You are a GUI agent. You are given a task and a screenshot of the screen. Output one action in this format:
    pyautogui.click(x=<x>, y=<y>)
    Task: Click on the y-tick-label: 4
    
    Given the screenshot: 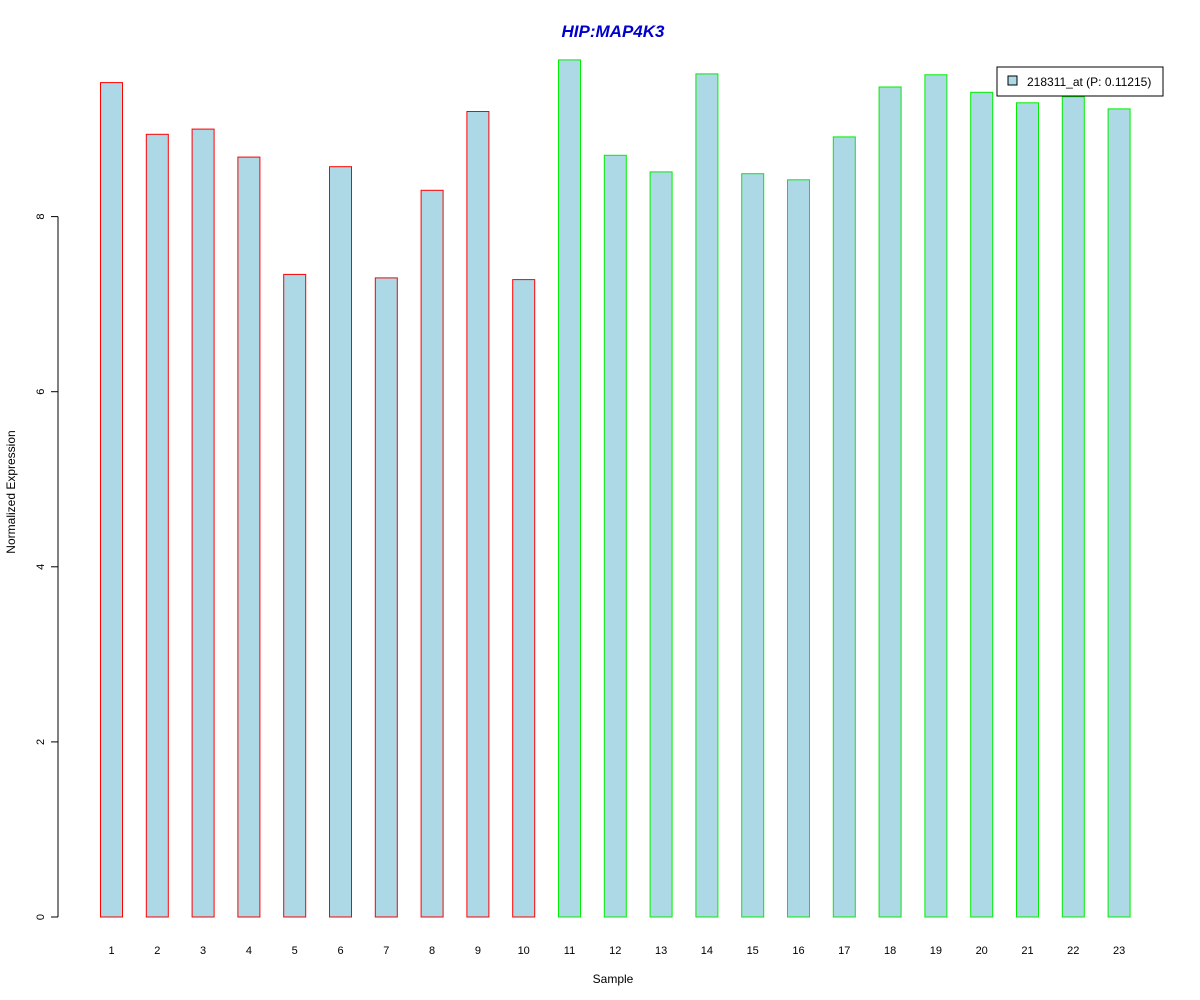 What is the action you would take?
    pyautogui.click(x=41, y=567)
    